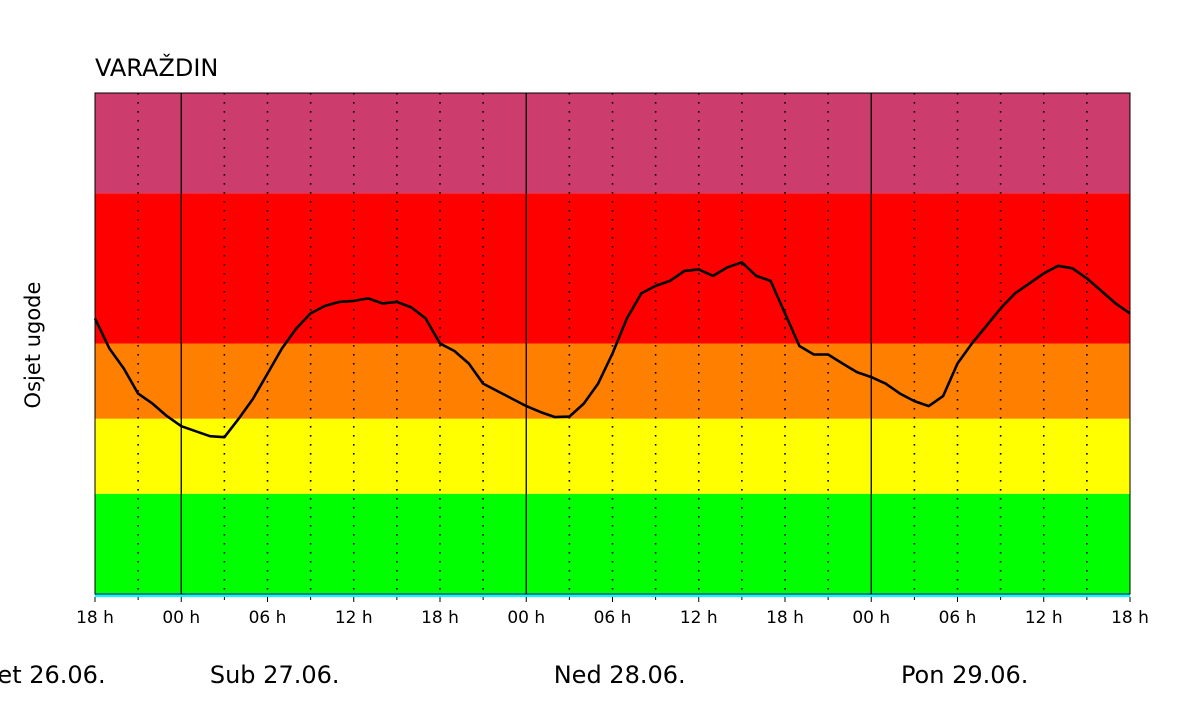 This screenshot has width=1200, height=720. I want to click on bottom-strip, so click(612, 595).